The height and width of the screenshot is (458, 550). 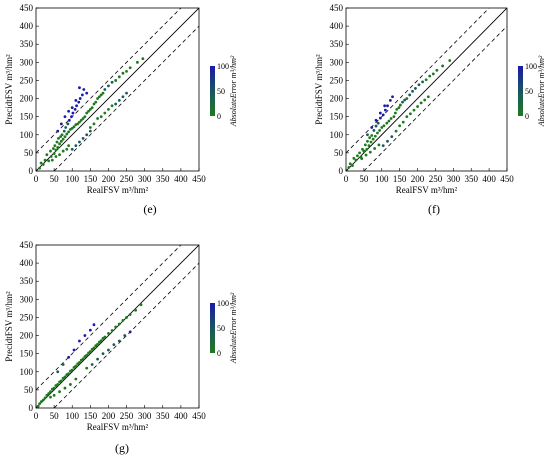 I want to click on x-tick-label: 0, so click(x=346, y=179).